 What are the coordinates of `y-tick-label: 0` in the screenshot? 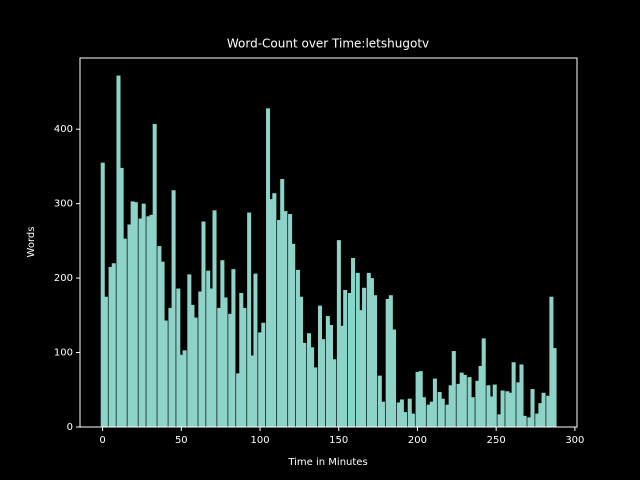 It's located at (70, 427).